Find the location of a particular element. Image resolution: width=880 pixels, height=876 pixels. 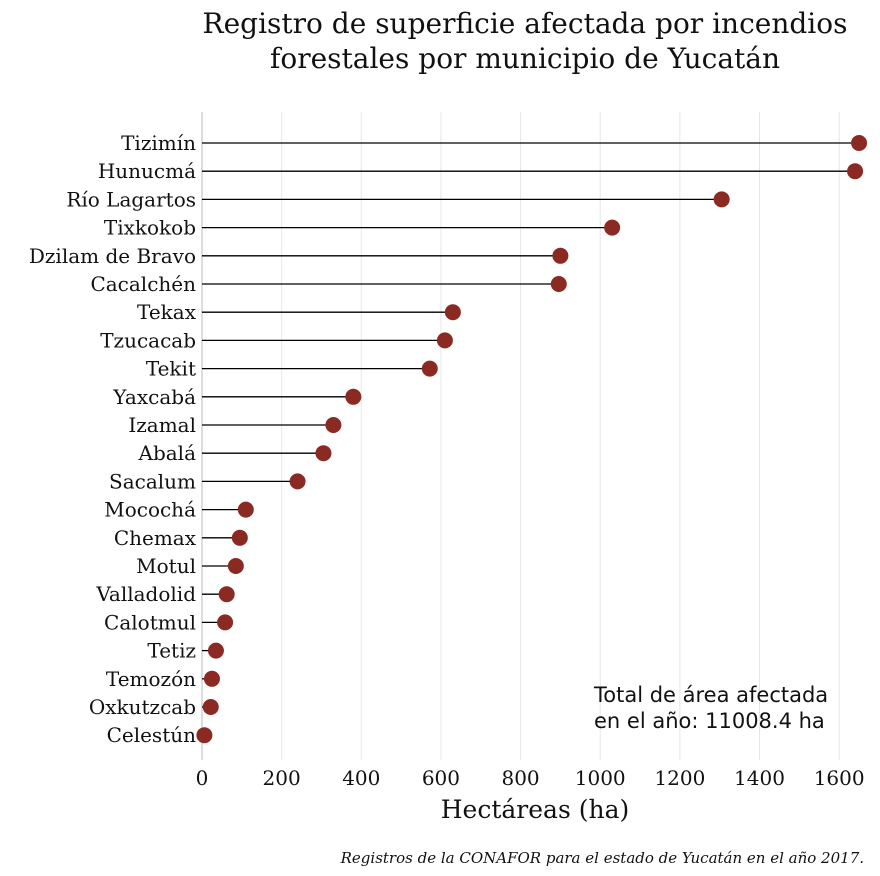

category-label: Oxkutzcab is located at coordinates (142, 707).